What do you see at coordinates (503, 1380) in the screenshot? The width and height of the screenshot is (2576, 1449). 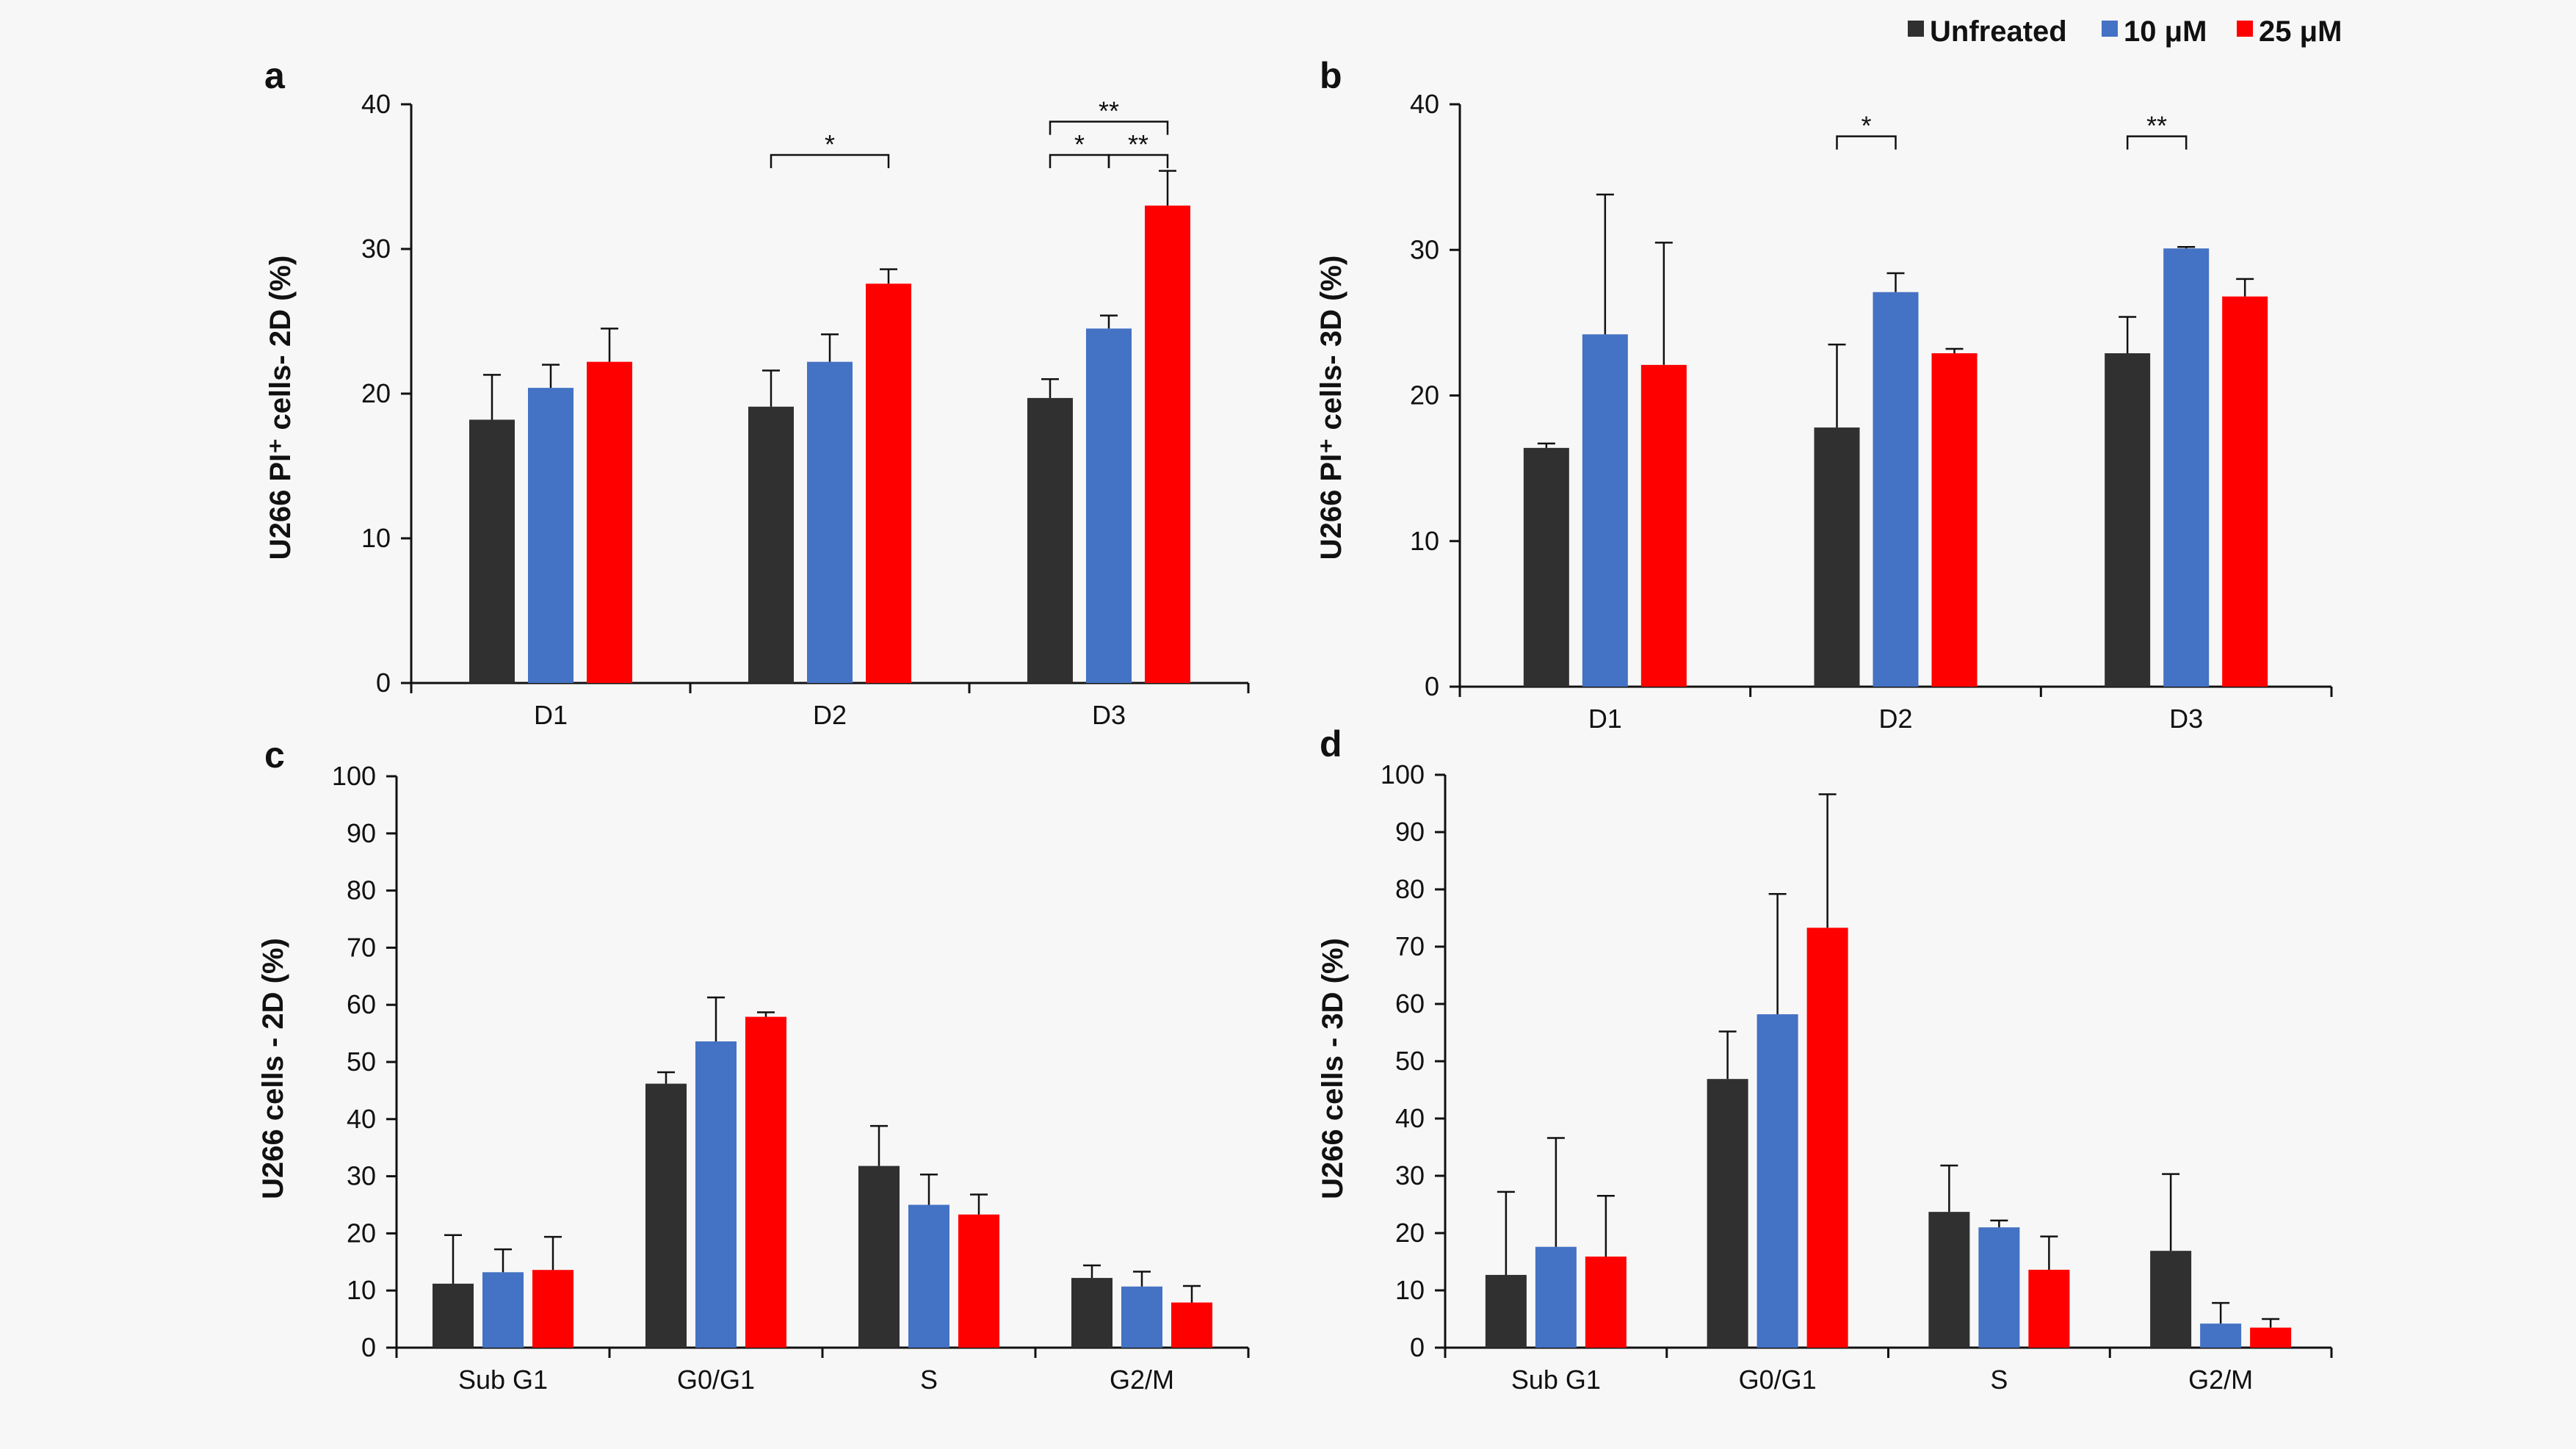 I see `x-tick-label: Sub G1` at bounding box center [503, 1380].